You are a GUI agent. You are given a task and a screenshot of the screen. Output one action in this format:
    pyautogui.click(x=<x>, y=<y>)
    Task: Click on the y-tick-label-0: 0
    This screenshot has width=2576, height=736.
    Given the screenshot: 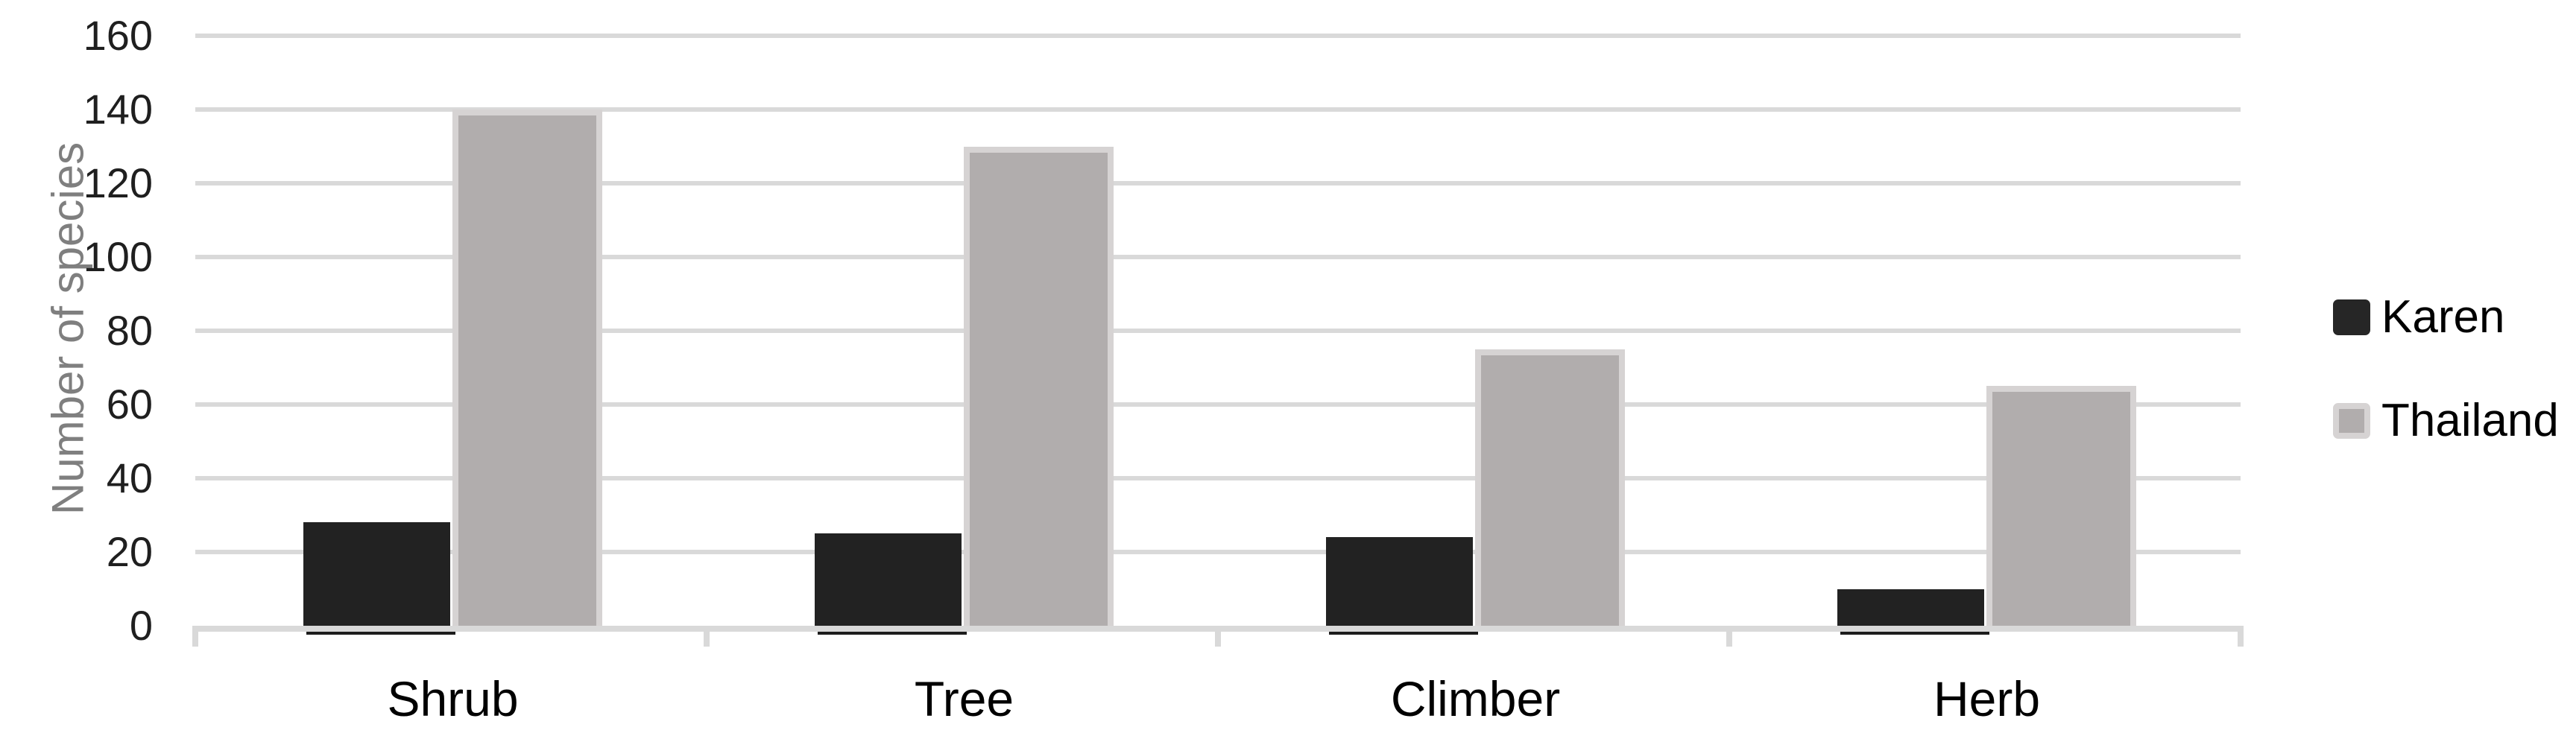 What is the action you would take?
    pyautogui.click(x=141, y=625)
    